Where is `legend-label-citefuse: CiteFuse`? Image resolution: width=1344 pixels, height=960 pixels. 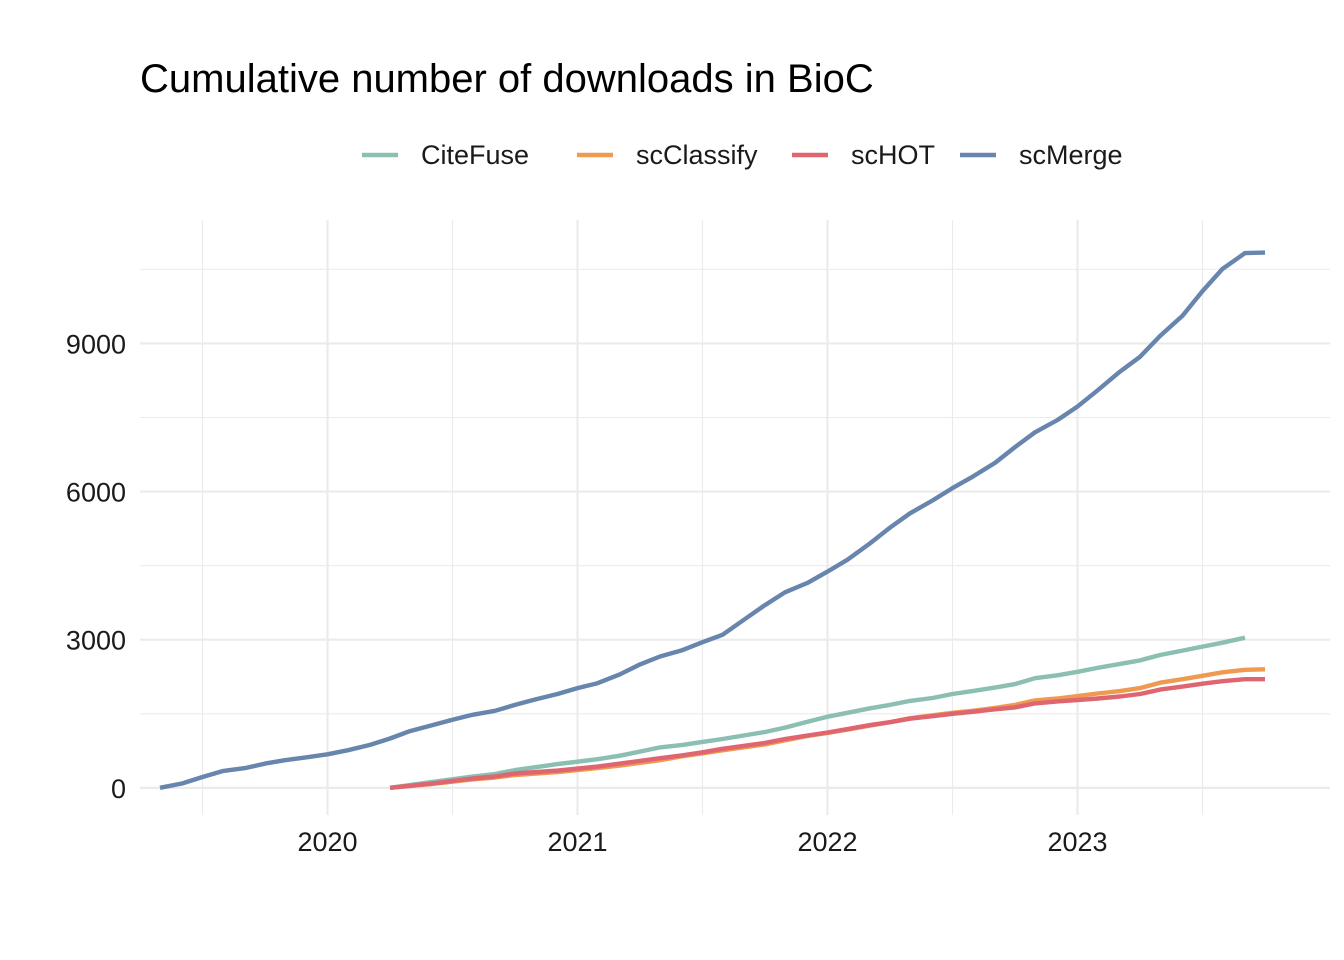
legend-label-citefuse: CiteFuse is located at coordinates (475, 155).